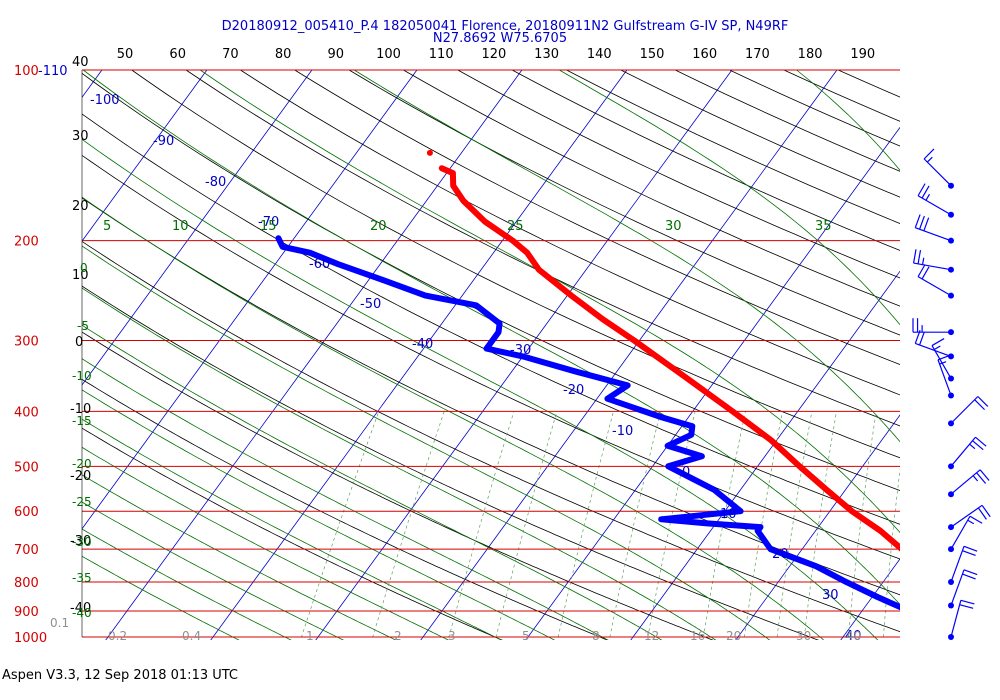  Describe the element at coordinates (26, 242) in the screenshot. I see `pressure-tick-label: 200` at that location.